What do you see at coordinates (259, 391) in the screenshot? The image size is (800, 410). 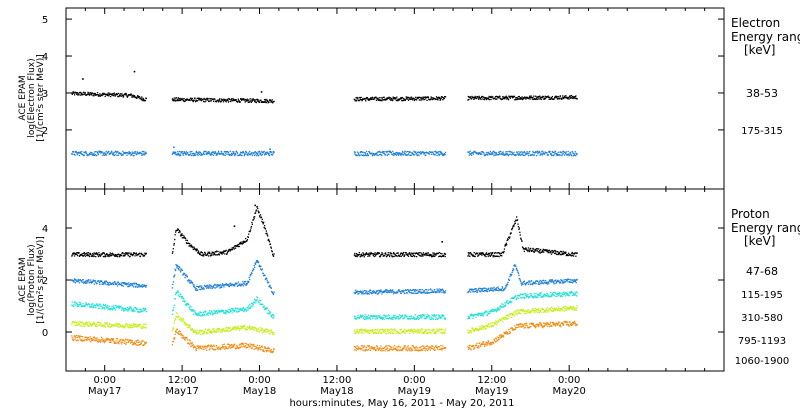 I see `x-tick-label-date: May18` at bounding box center [259, 391].